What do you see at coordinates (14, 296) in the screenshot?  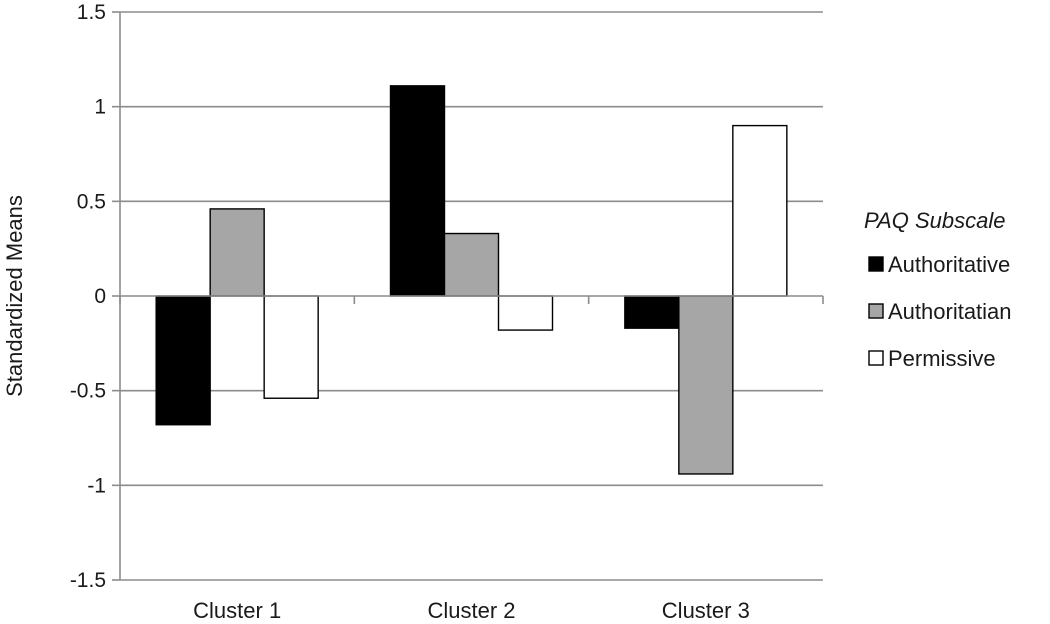 I see `y-axis-title: Standardized Means` at bounding box center [14, 296].